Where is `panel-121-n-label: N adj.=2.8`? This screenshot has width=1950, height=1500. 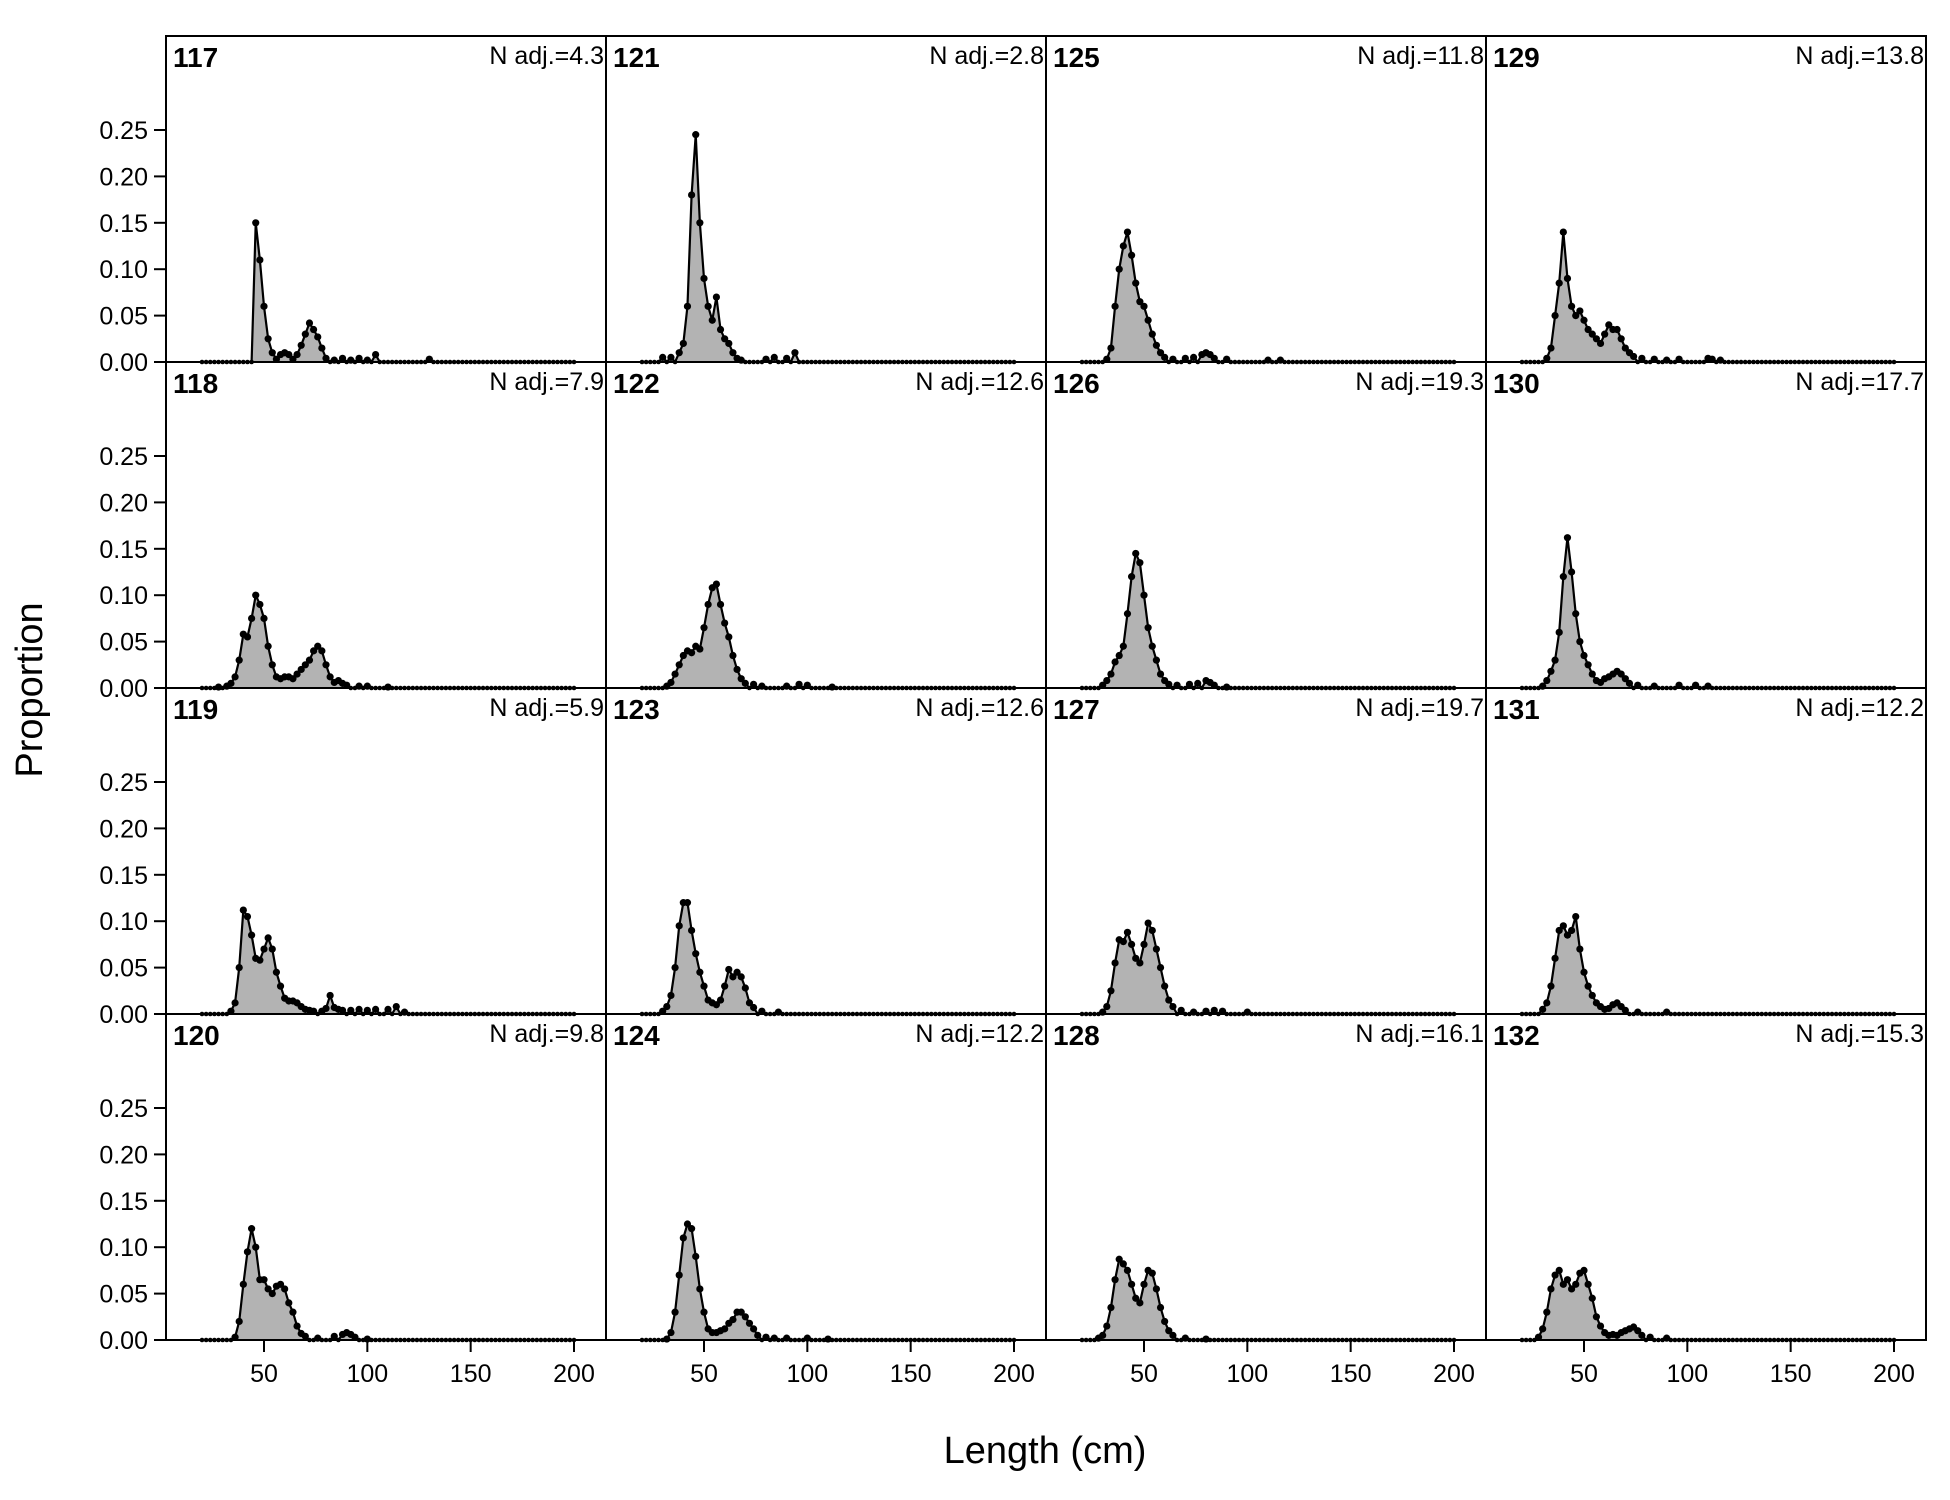 panel-121-n-label: N adj.=2.8 is located at coordinates (986, 56).